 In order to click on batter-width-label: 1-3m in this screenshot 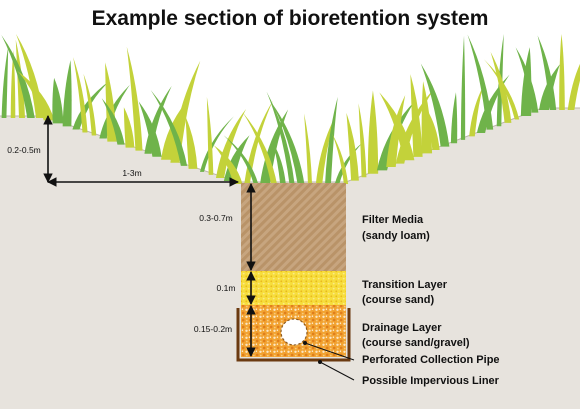, I will do `click(131, 173)`.